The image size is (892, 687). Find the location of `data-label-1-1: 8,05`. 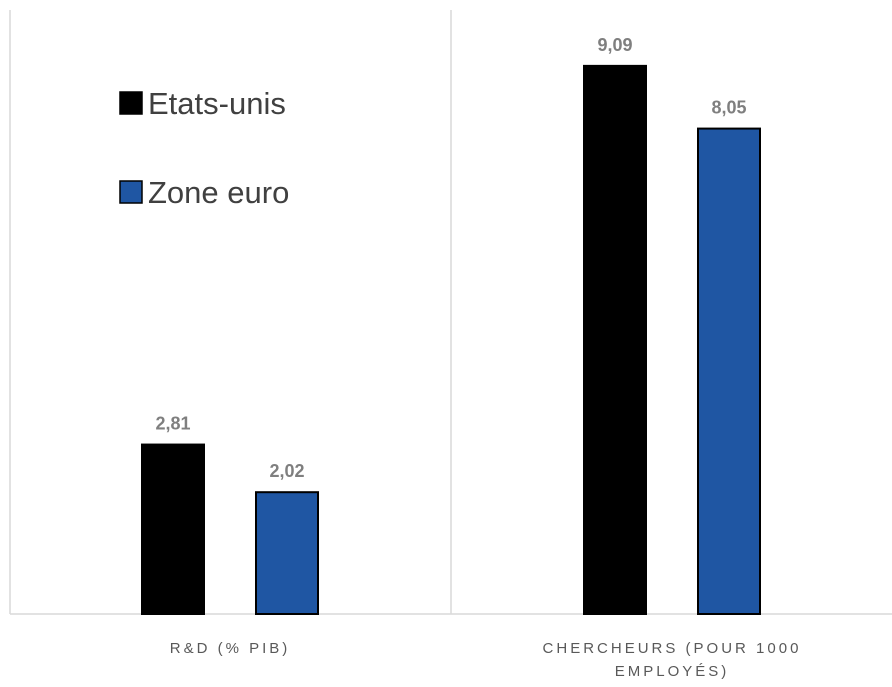

data-label-1-1: 8,05 is located at coordinates (728, 108).